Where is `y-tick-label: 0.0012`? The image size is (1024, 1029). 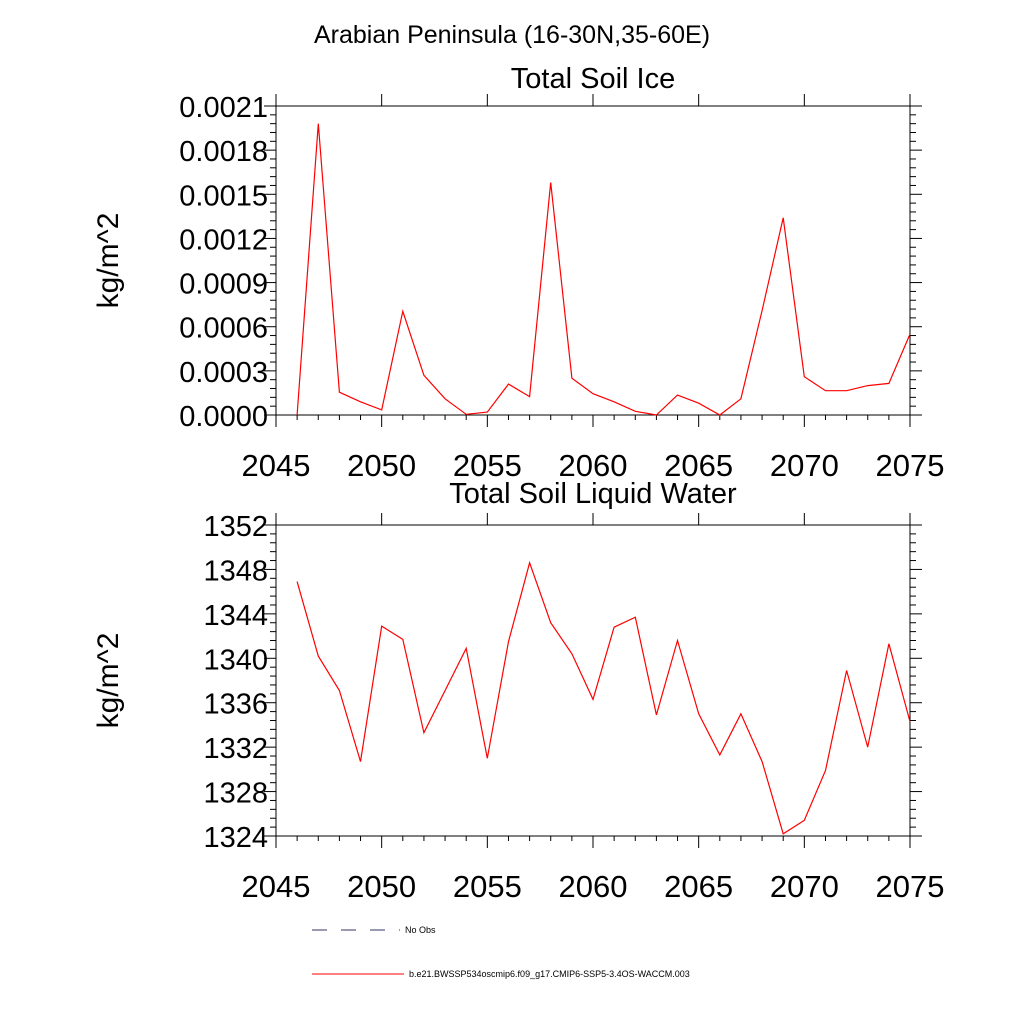 y-tick-label: 0.0012 is located at coordinates (223, 240).